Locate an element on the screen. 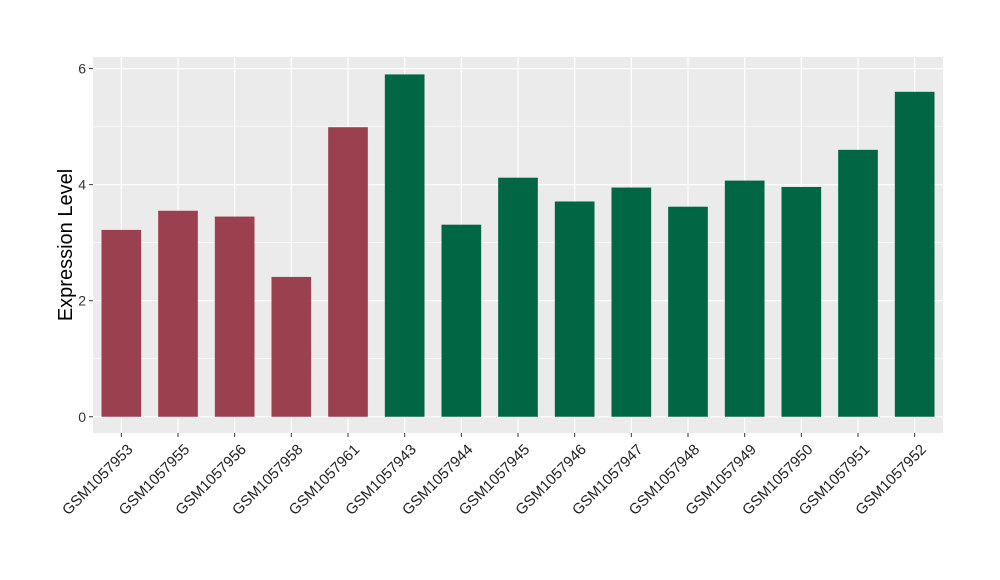 This screenshot has height=580, width=1000. y-tick-label: 4 is located at coordinates (82, 185).